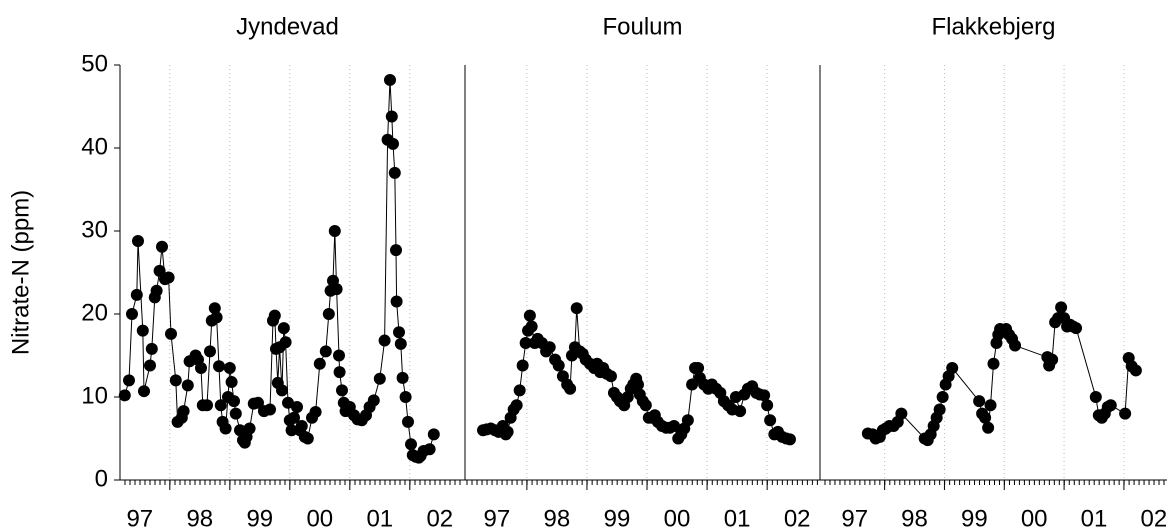 Image resolution: width=1168 pixels, height=529 pixels. What do you see at coordinates (94, 229) in the screenshot?
I see `y-tick-label: 30` at bounding box center [94, 229].